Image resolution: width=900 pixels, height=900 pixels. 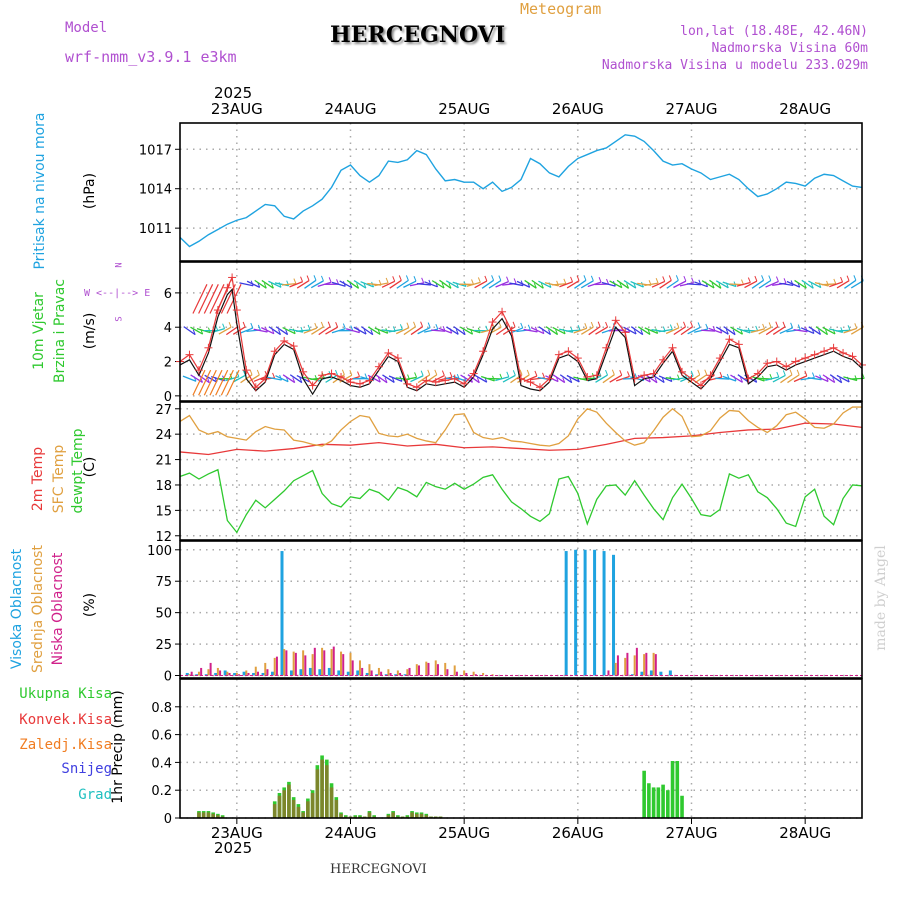 What do you see at coordinates (521, 192) in the screenshot?
I see `panel-frame` at bounding box center [521, 192].